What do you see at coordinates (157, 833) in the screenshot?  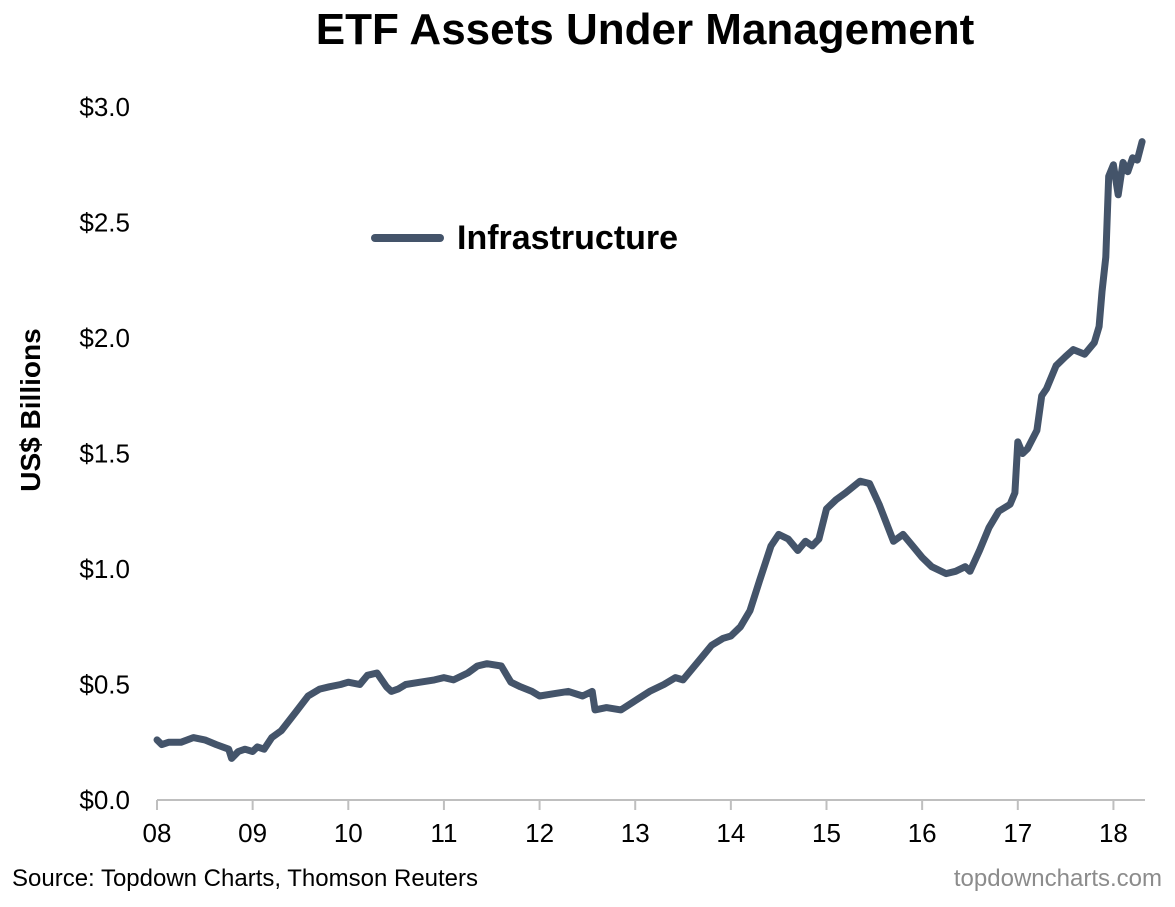 I see `x-tick-label: 08` at bounding box center [157, 833].